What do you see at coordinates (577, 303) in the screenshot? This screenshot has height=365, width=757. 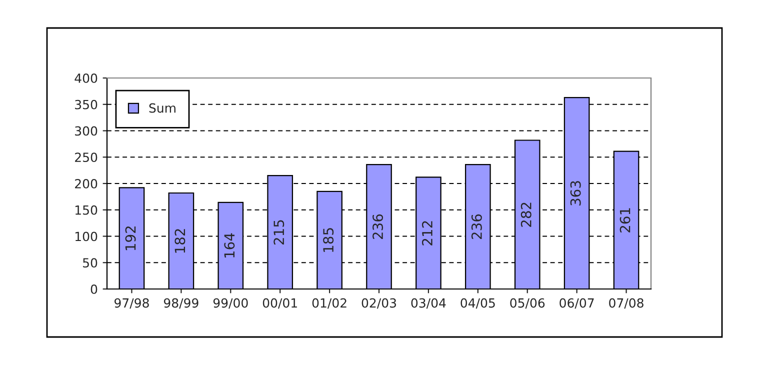 I see `x-tick-label: 06/07` at bounding box center [577, 303].